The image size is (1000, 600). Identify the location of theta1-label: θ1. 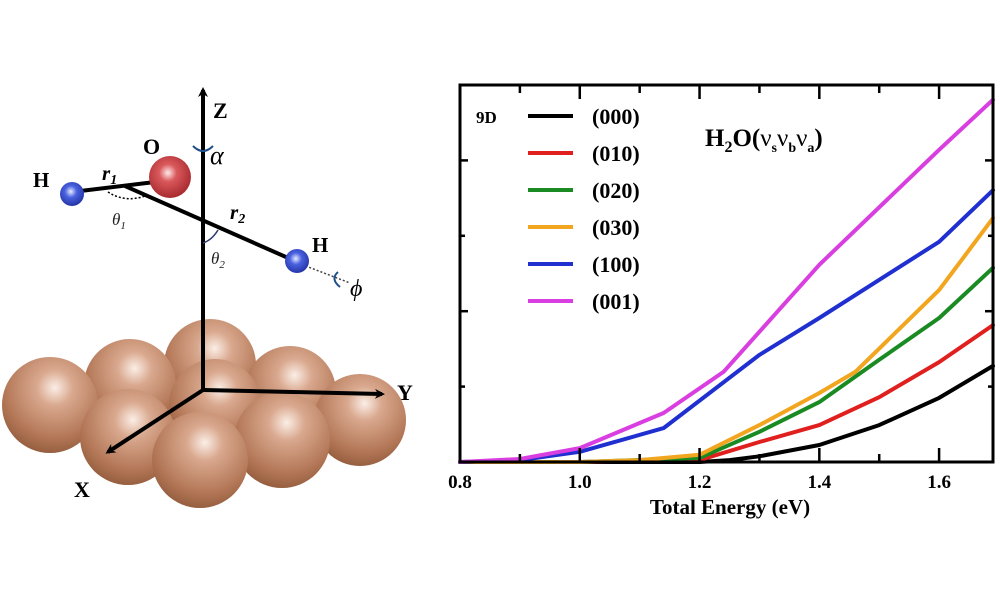
(119, 221).